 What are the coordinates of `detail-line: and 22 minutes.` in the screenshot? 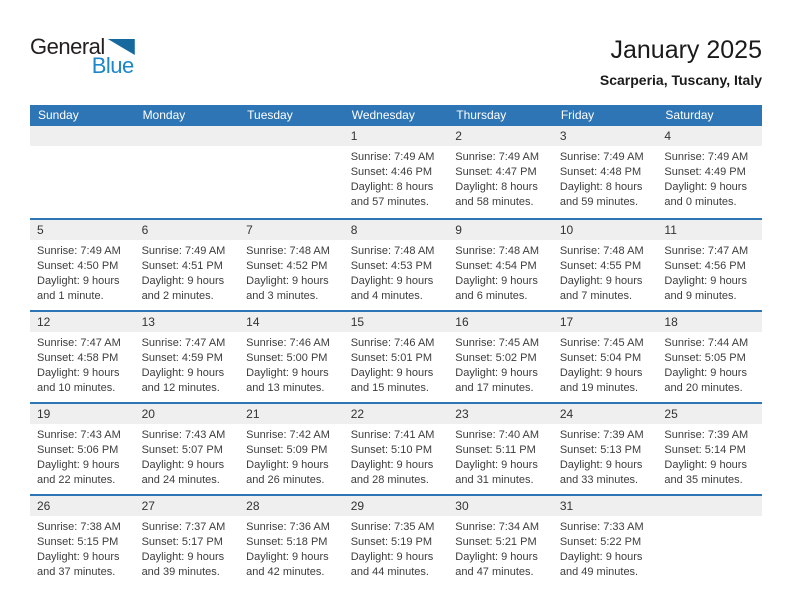 It's located at (76, 480).